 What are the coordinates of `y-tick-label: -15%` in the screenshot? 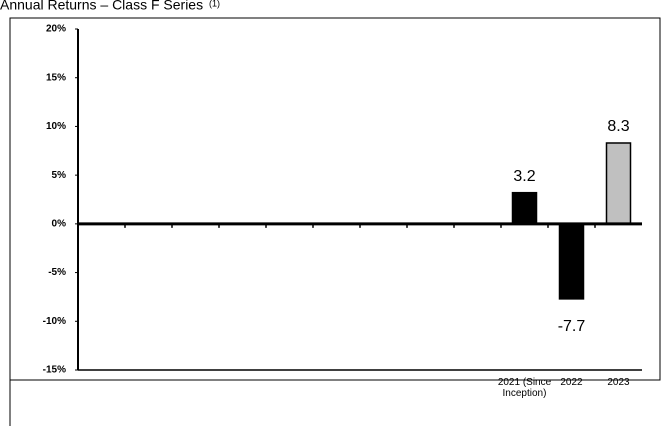 It's located at (54, 370).